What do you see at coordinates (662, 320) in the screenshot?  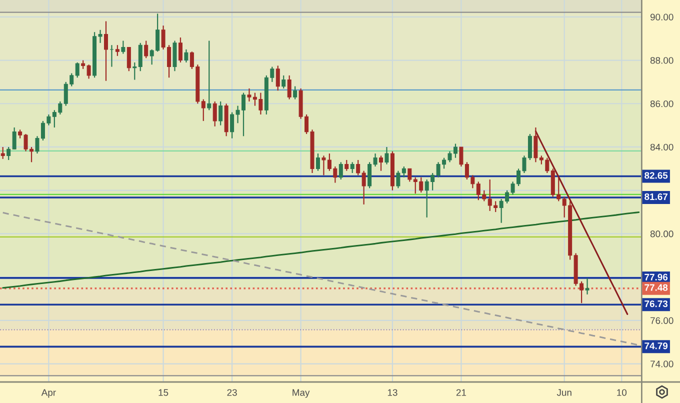 I see `y-tick-label: 76.00` at bounding box center [662, 320].